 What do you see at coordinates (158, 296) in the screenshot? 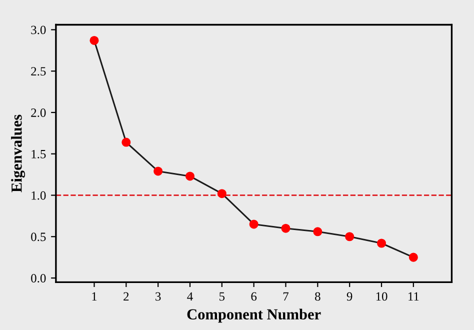
I see `x-tick-label: 3` at bounding box center [158, 296].